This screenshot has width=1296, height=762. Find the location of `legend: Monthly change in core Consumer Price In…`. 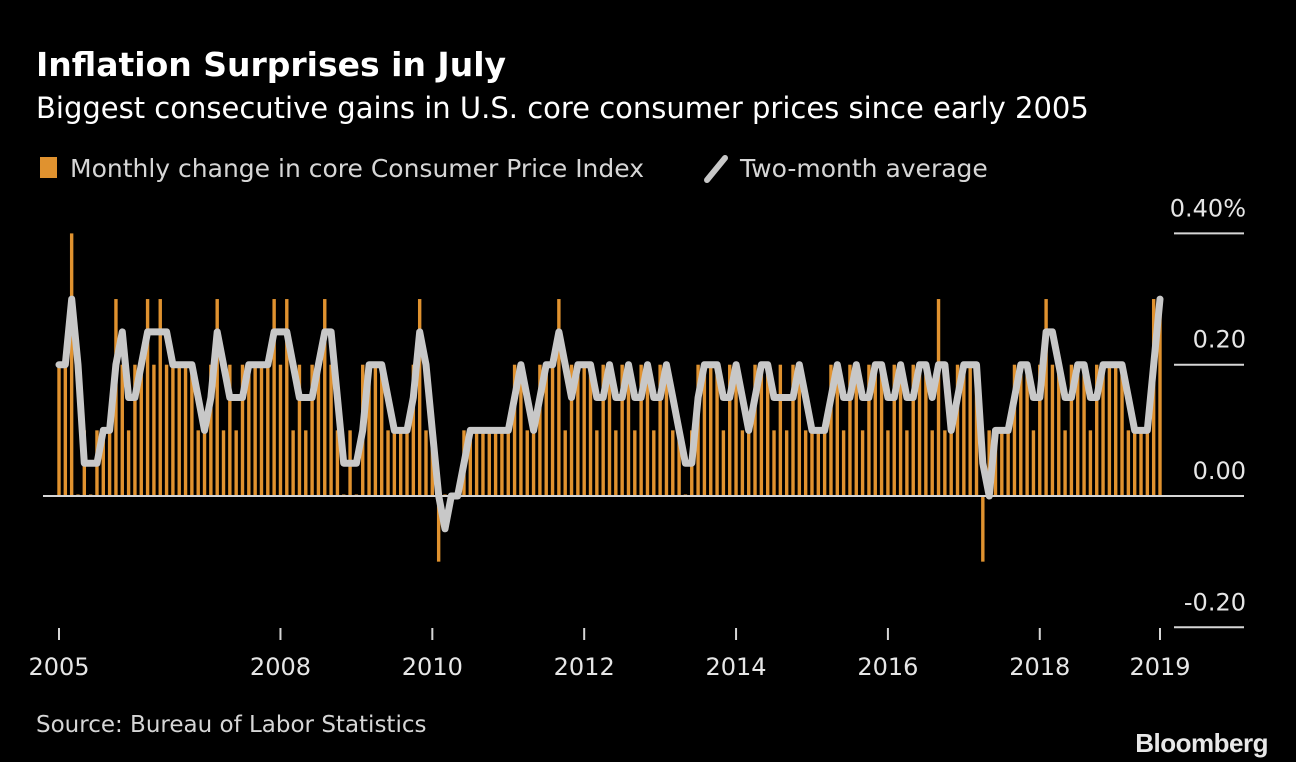

legend: Monthly change in core Consumer Price In… is located at coordinates (514, 168).